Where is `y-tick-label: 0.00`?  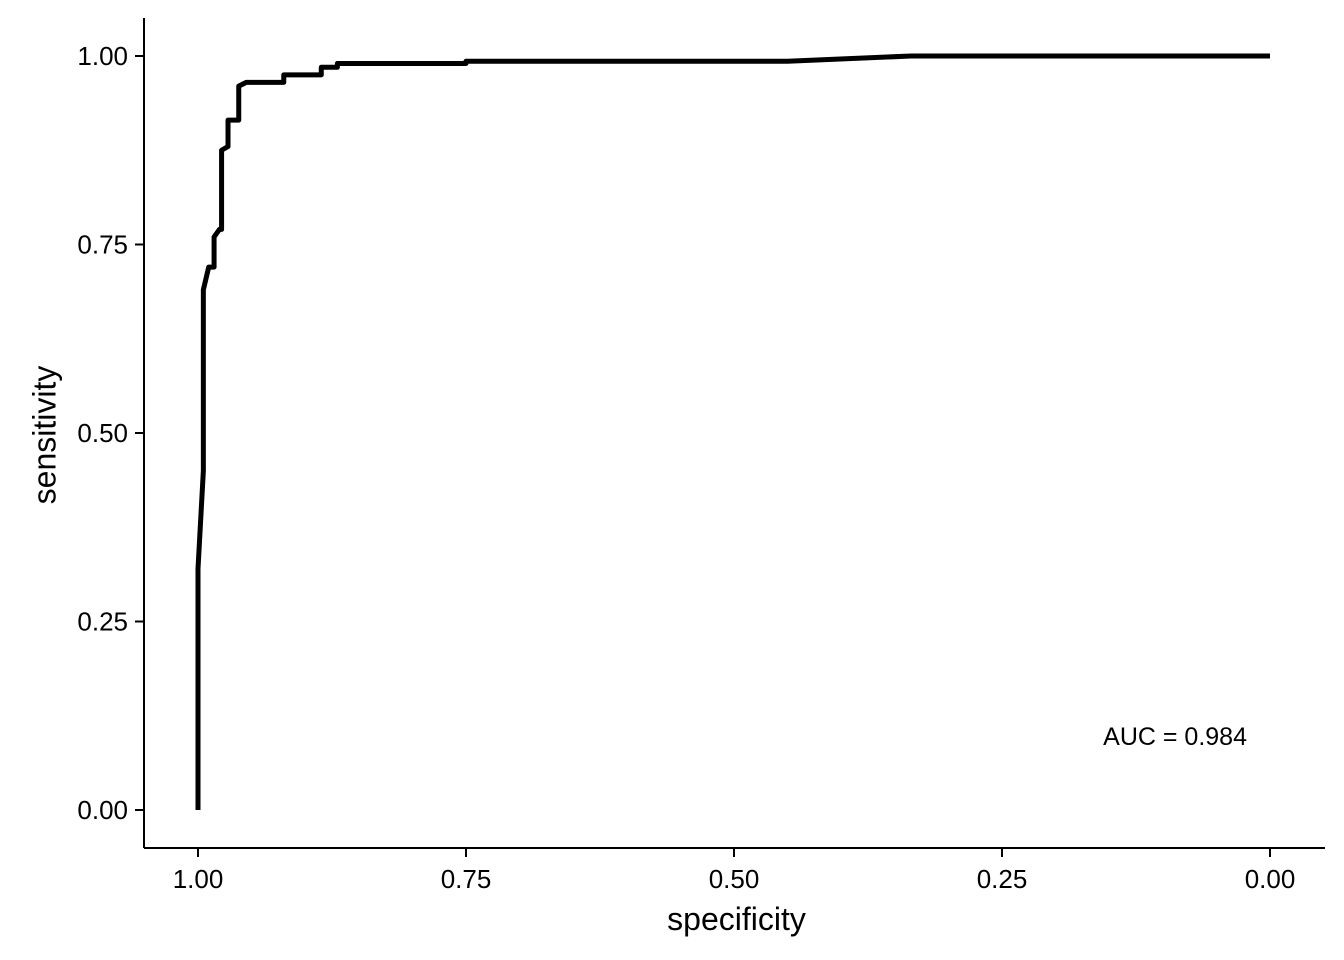 y-tick-label: 0.00 is located at coordinates (102, 810).